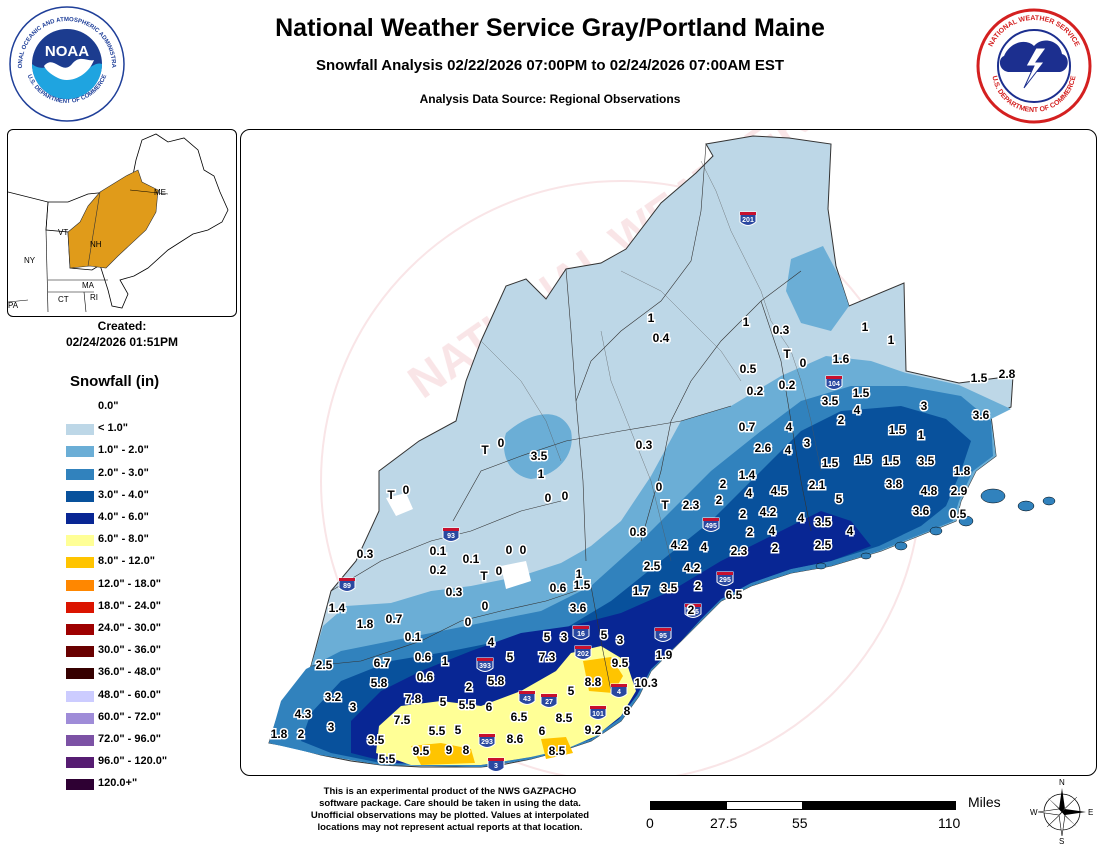 The width and height of the screenshot is (1100, 850). Describe the element at coordinates (67, 51) in the screenshot. I see `noaa-logo-text: NOAA` at that location.